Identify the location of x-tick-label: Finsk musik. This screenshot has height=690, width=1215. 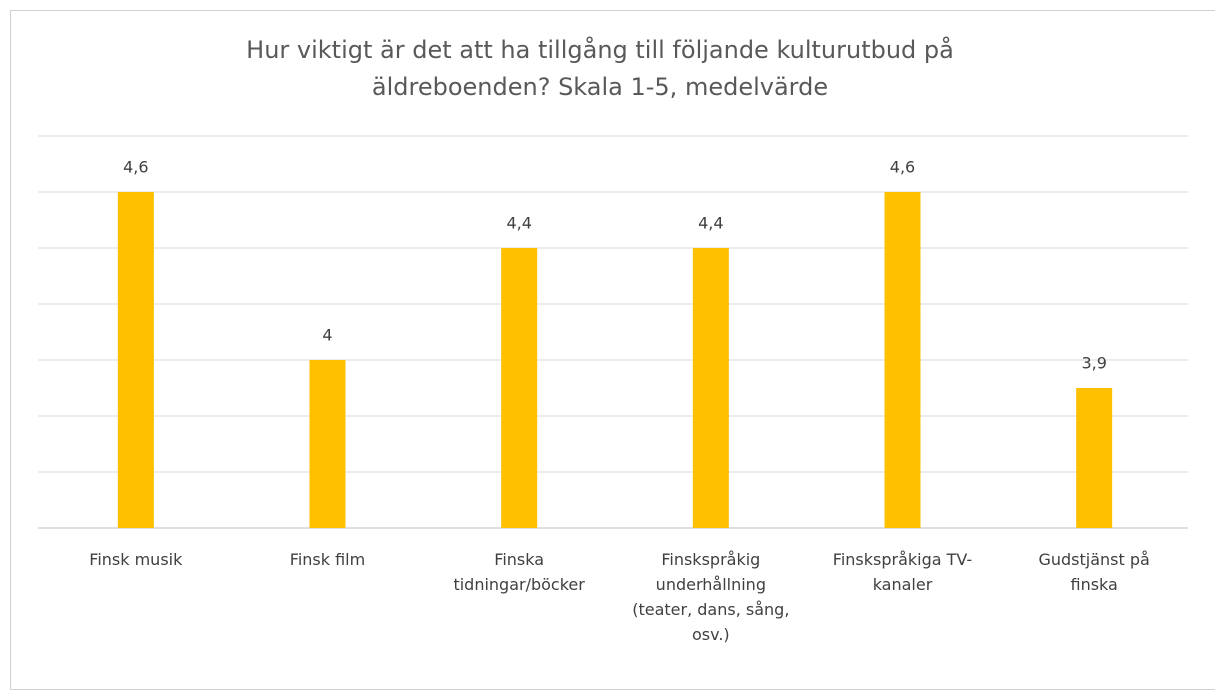
(136, 559).